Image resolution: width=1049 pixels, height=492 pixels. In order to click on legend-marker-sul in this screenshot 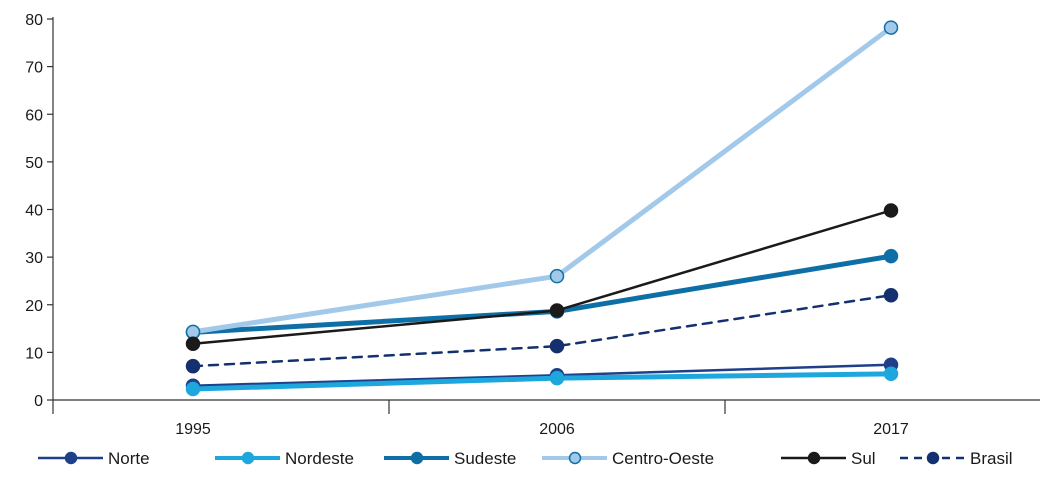, I will do `click(814, 458)`.